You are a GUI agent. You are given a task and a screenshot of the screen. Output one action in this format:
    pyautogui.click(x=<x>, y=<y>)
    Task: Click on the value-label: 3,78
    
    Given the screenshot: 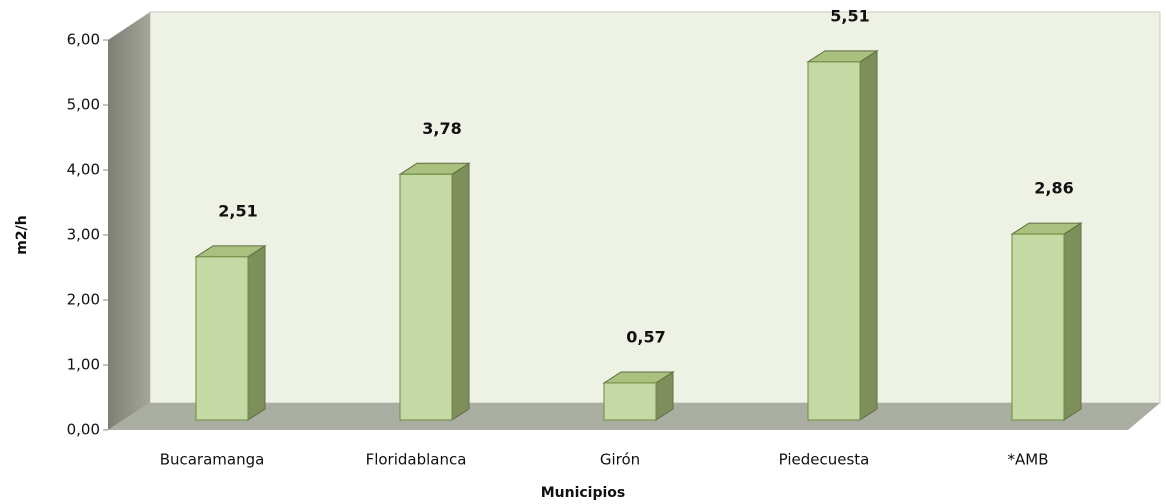 What is the action you would take?
    pyautogui.click(x=441, y=128)
    